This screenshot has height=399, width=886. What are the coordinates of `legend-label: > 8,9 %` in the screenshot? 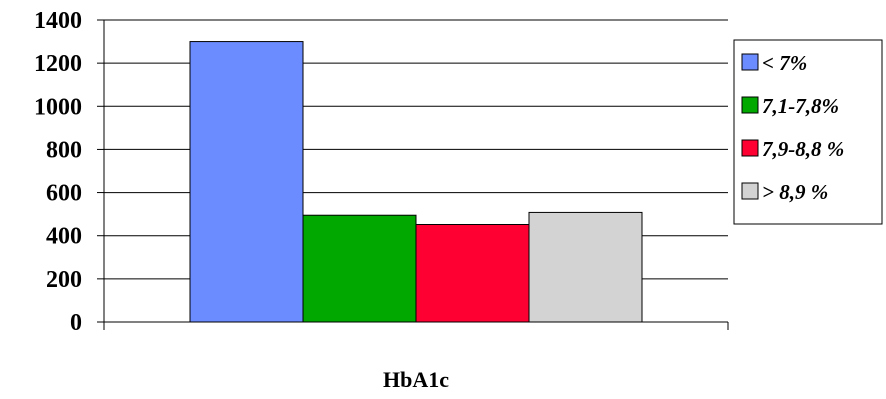 It's located at (795, 192).